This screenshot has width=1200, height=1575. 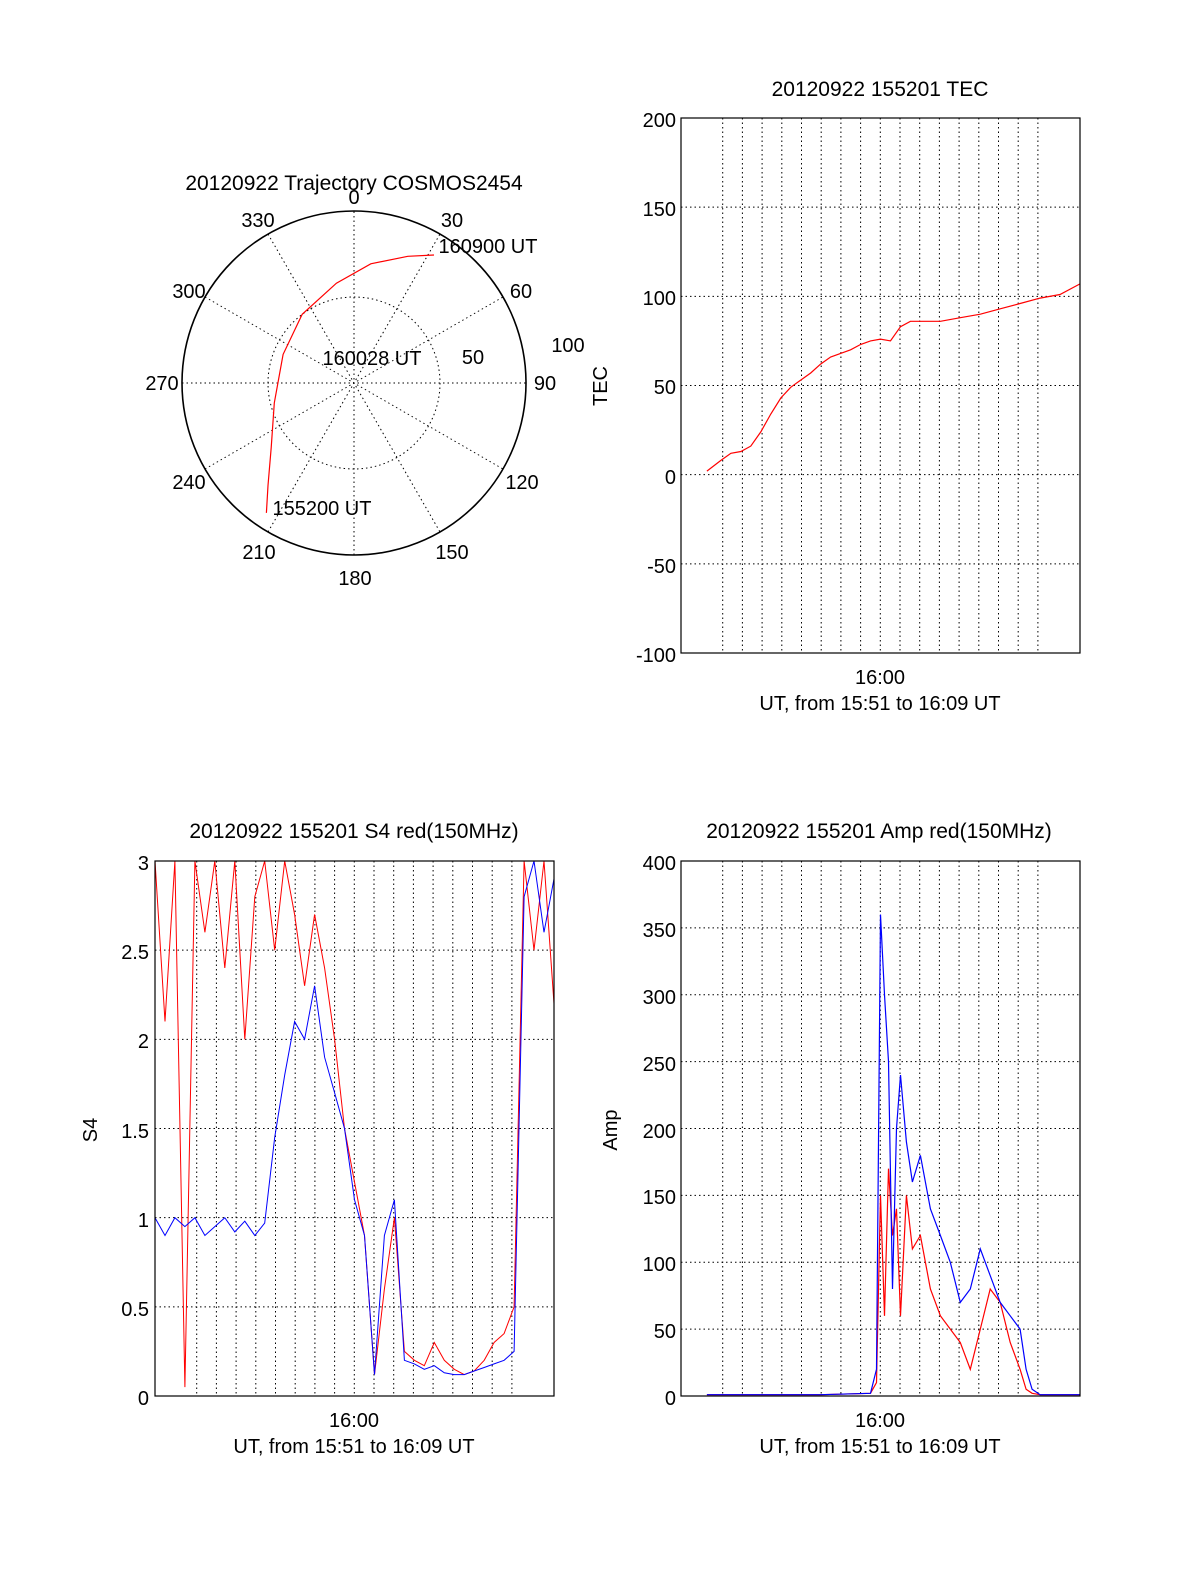 I want to click on s4-title: 20120922 155201 S4 red(150MHz), so click(x=353, y=831).